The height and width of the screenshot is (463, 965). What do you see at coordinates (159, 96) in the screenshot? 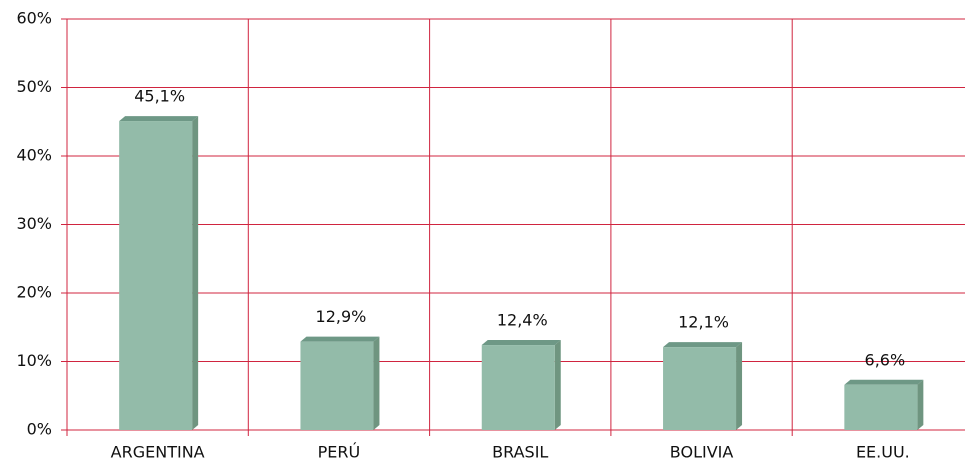
I see `data-label: 45,1%` at bounding box center [159, 96].